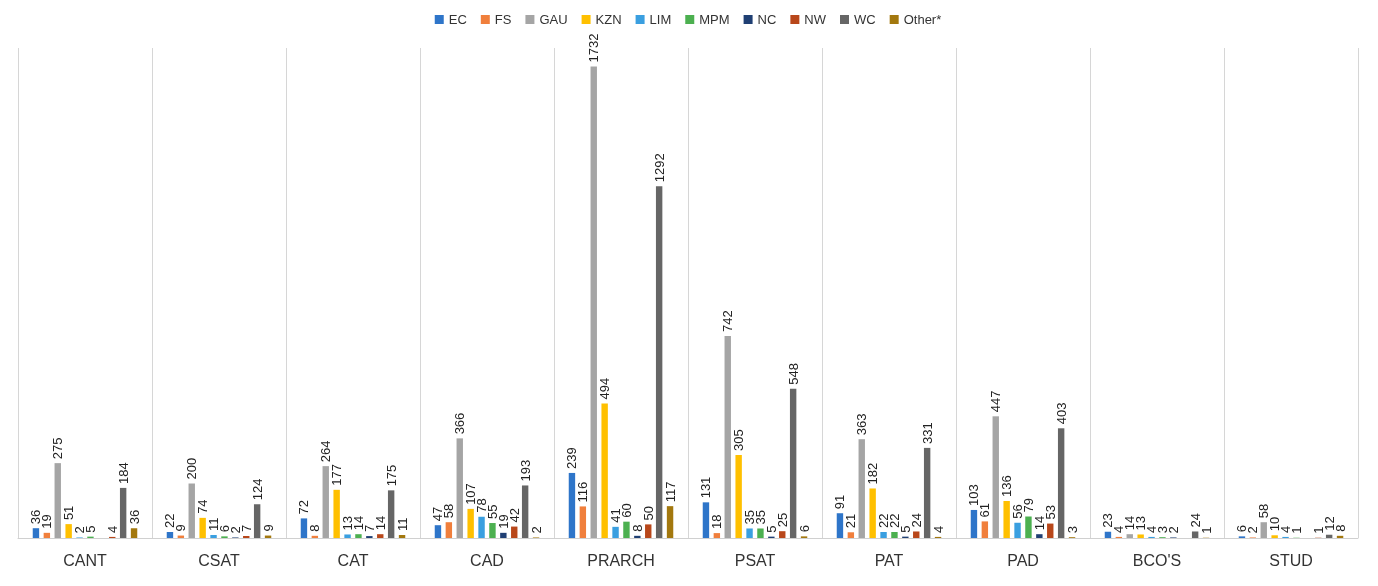  I want to click on legend-label: WC, so click(865, 19).